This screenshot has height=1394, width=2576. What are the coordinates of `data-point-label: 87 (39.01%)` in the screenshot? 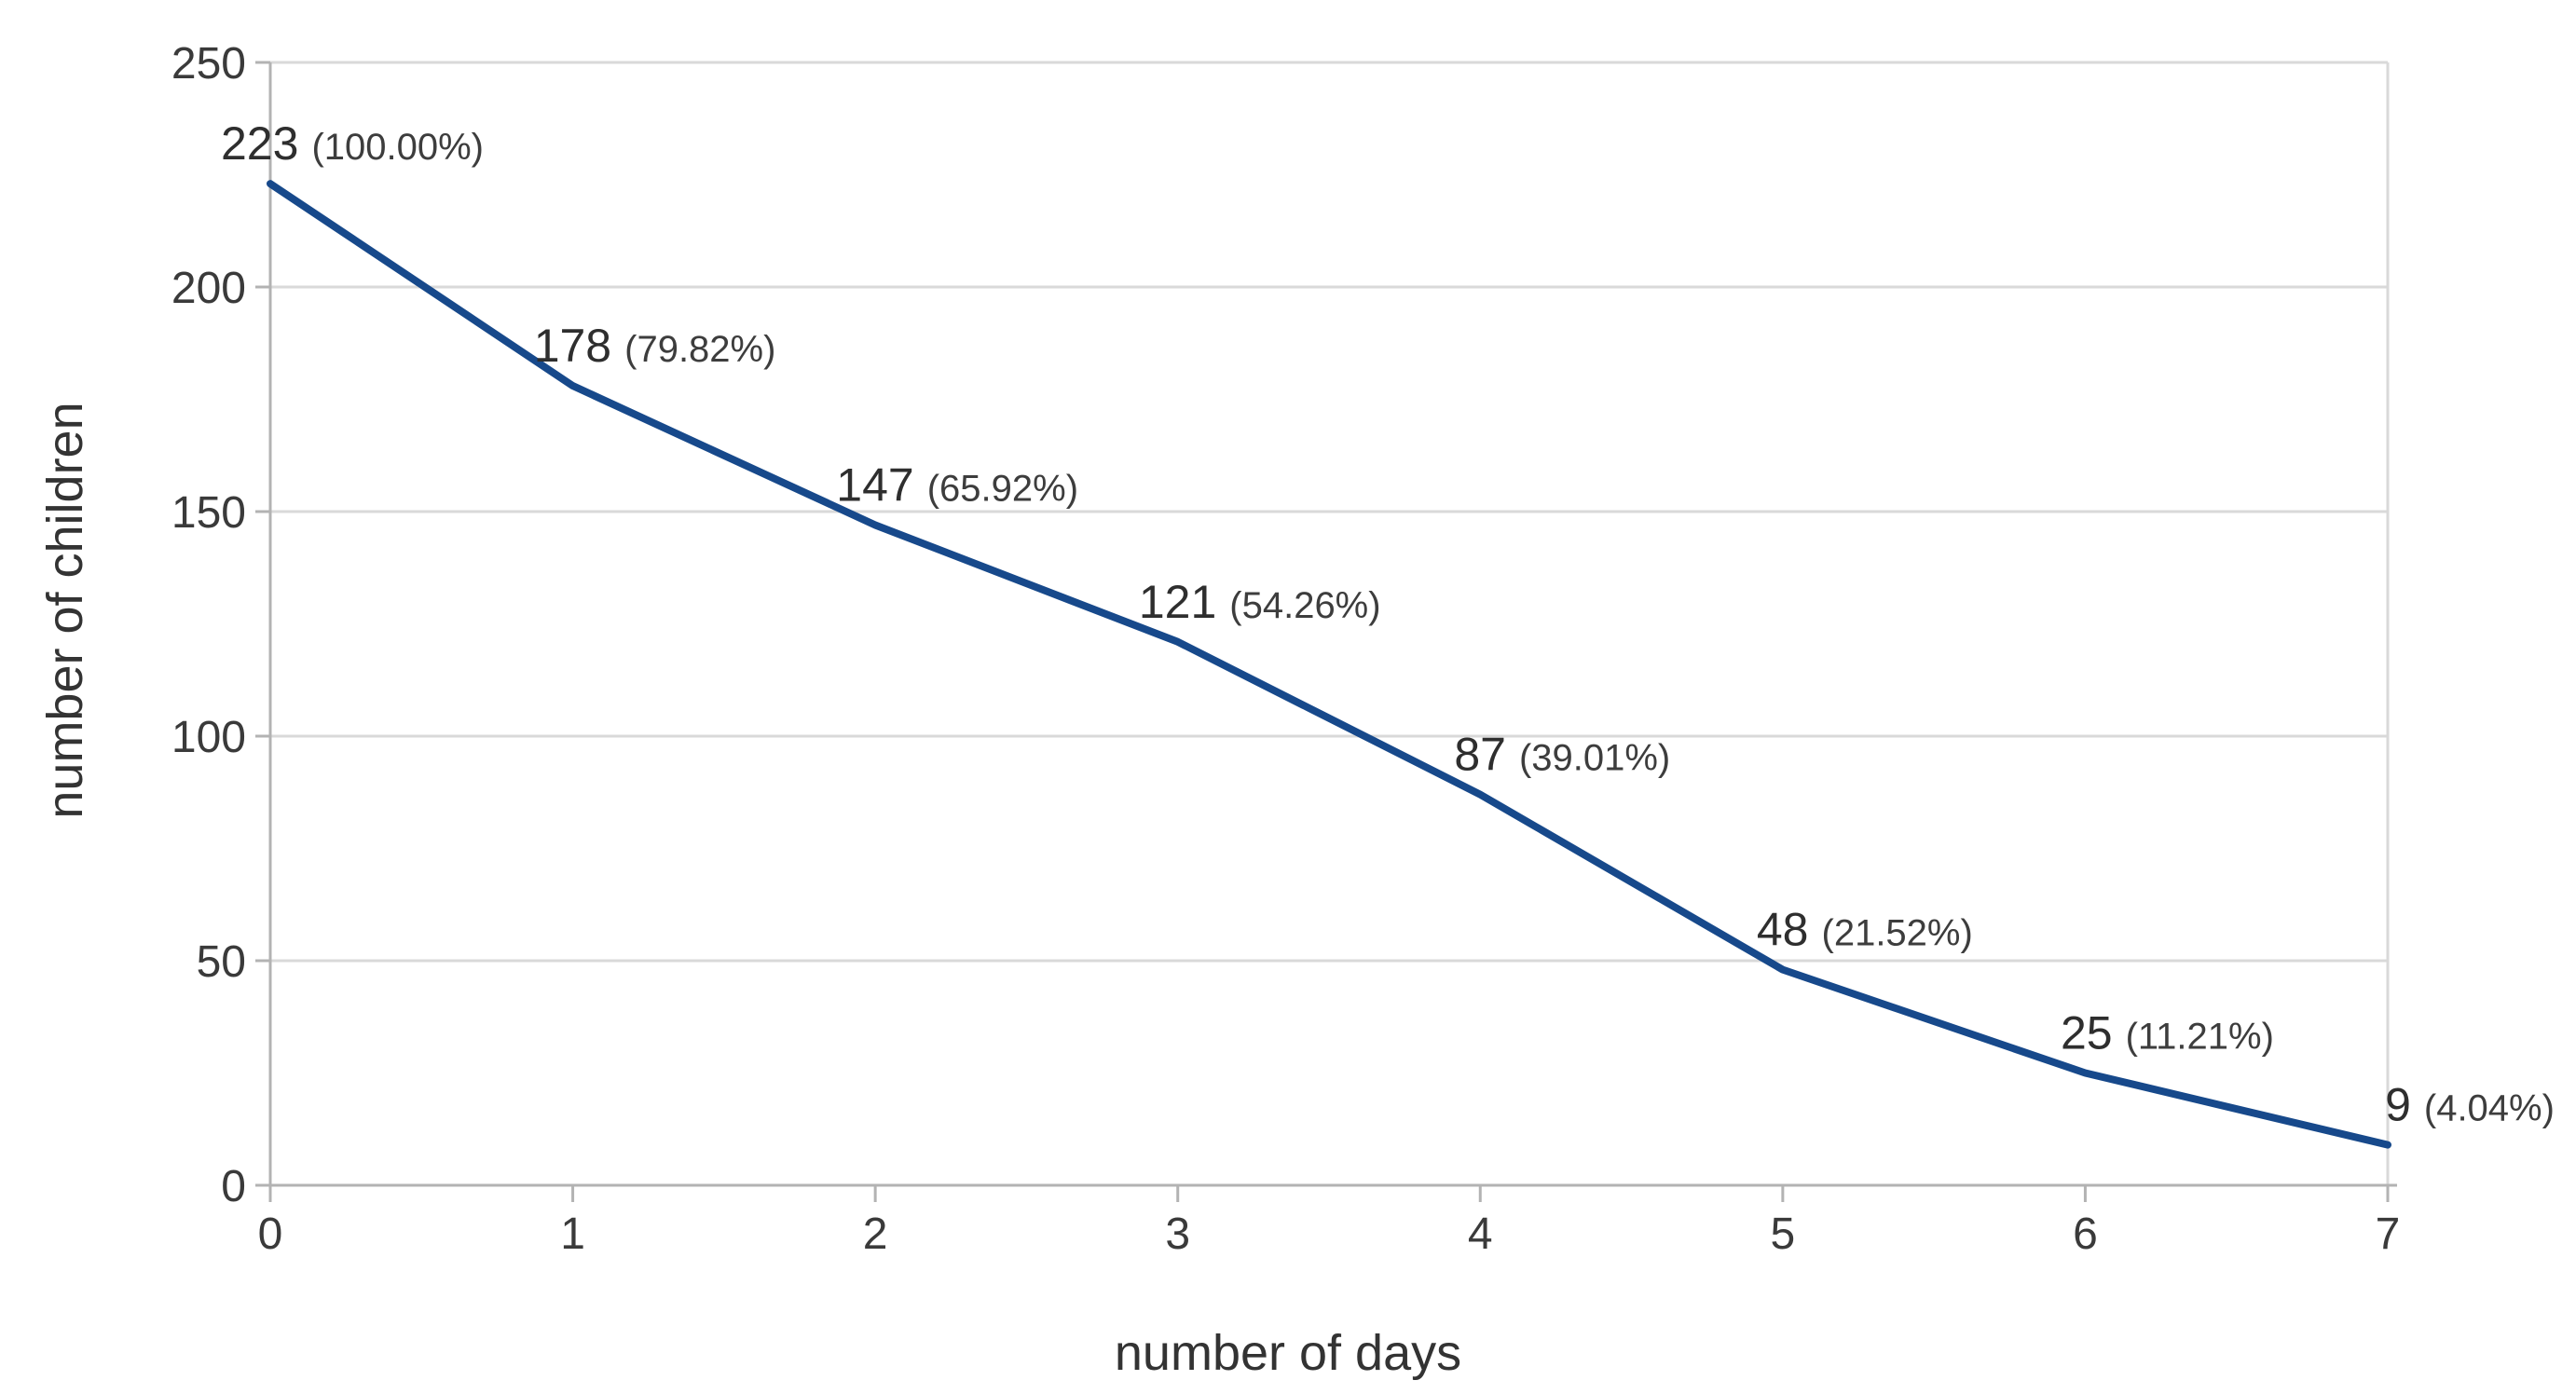 It's located at (1562, 755).